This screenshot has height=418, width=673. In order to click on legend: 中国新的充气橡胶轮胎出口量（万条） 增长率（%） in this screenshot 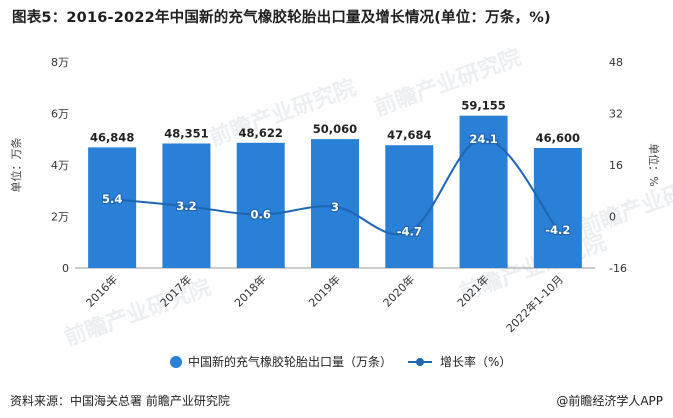, I will do `click(340, 361)`.